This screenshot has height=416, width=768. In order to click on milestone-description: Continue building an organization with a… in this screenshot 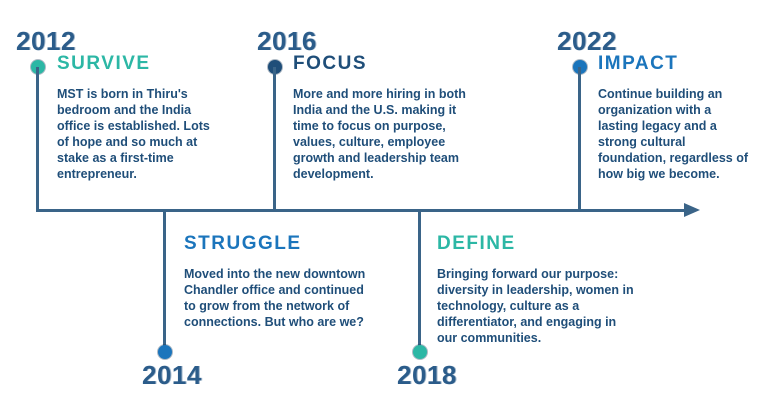, I will do `click(673, 134)`.